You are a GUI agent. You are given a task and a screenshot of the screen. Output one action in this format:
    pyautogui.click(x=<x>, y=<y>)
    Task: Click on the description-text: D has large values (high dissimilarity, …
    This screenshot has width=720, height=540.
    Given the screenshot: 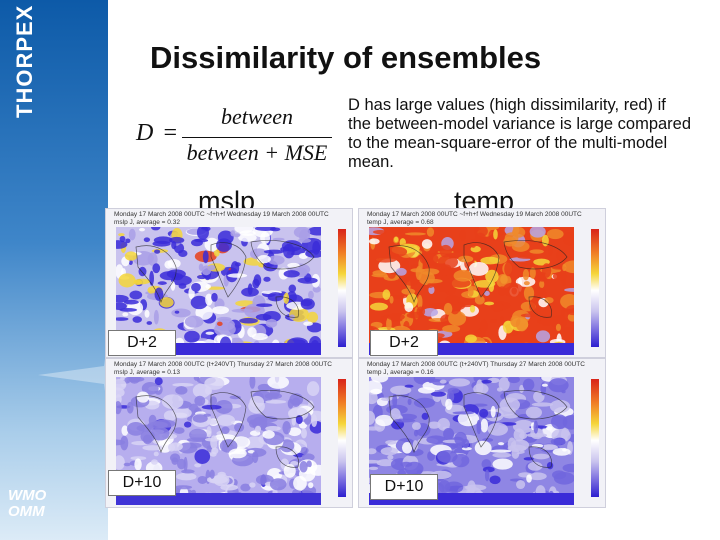 What is the action you would take?
    pyautogui.click(x=520, y=133)
    